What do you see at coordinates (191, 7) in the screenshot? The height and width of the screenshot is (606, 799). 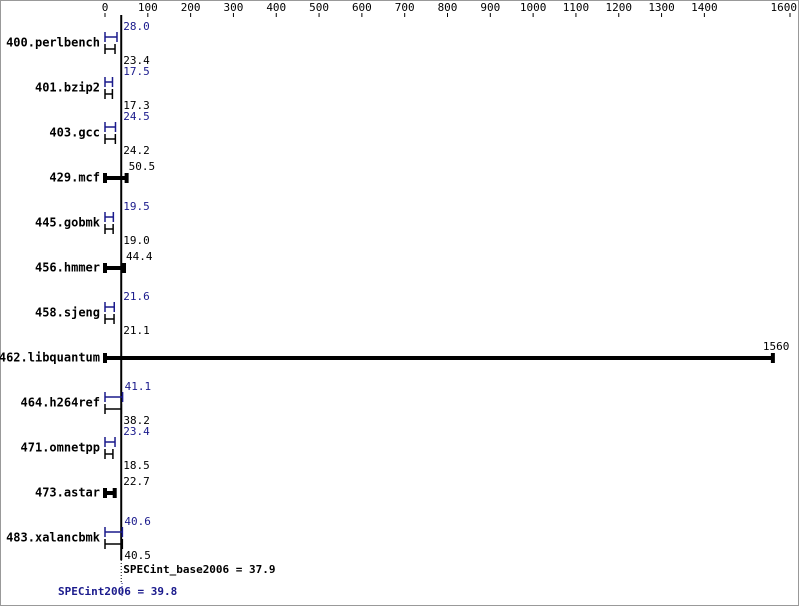 I see `x-tick-label: 200` at bounding box center [191, 7].